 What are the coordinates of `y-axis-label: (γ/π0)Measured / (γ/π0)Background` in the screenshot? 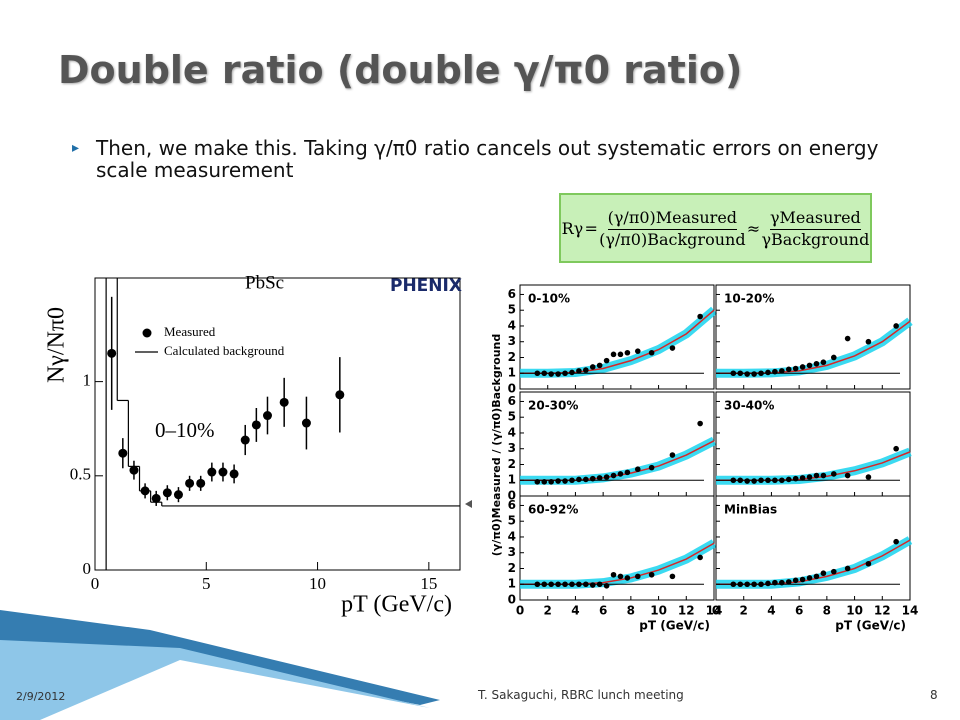 It's located at (496, 445).